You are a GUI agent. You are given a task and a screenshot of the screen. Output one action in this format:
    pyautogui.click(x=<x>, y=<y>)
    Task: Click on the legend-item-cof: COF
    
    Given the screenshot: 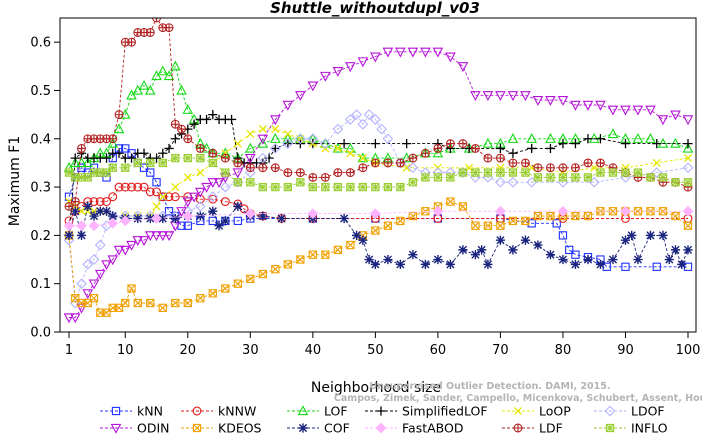 What is the action you would take?
    pyautogui.click(x=318, y=427)
    